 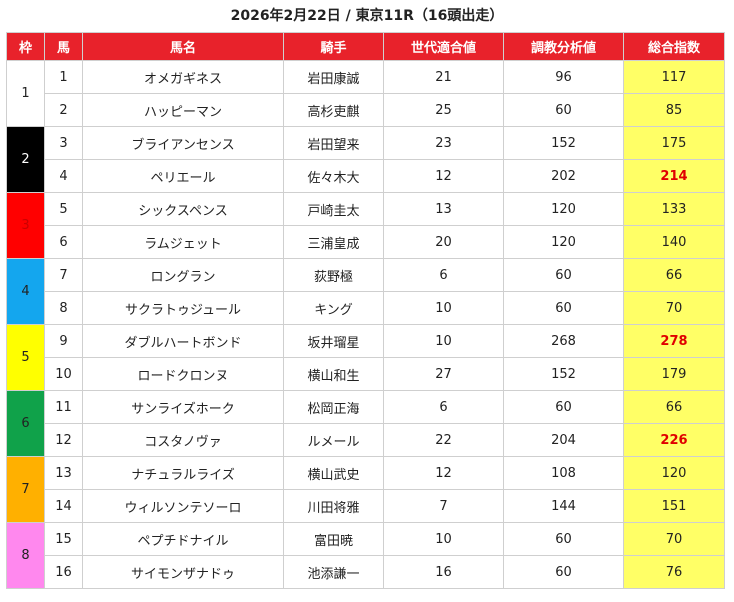 What do you see at coordinates (333, 506) in the screenshot?
I see `jockey-cell: 川田将雅` at bounding box center [333, 506].